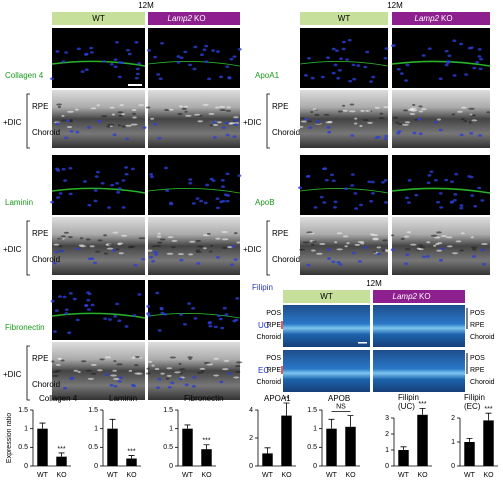  What do you see at coordinates (26, 466) in the screenshot?
I see `y-tick-label: 0` at bounding box center [26, 466].